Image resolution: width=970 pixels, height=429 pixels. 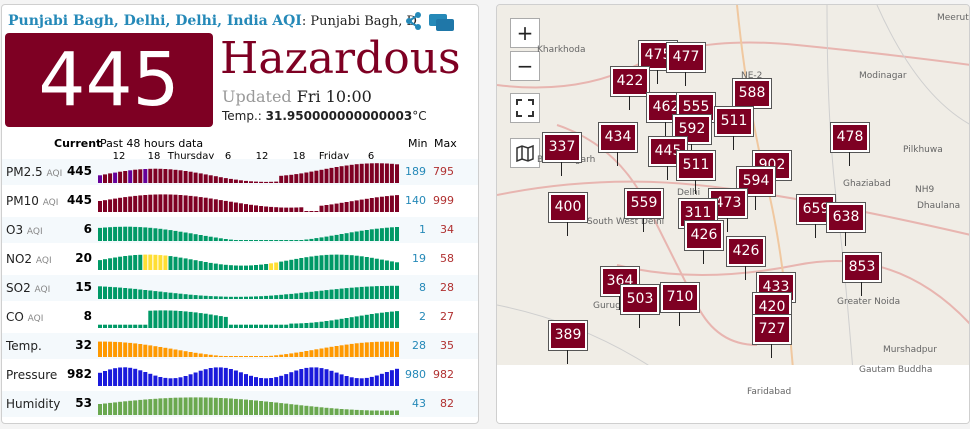 I want to click on fullscreen-button, so click(x=525, y=108).